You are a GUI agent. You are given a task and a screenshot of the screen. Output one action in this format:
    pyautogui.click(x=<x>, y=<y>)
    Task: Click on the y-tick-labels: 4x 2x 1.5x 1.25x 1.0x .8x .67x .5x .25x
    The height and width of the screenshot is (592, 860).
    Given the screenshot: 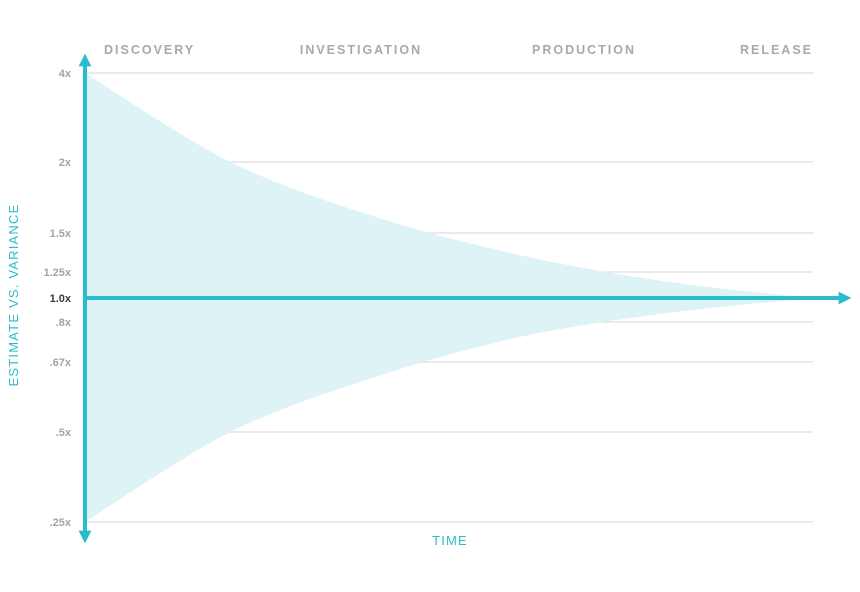 What is the action you would take?
    pyautogui.click(x=57, y=298)
    